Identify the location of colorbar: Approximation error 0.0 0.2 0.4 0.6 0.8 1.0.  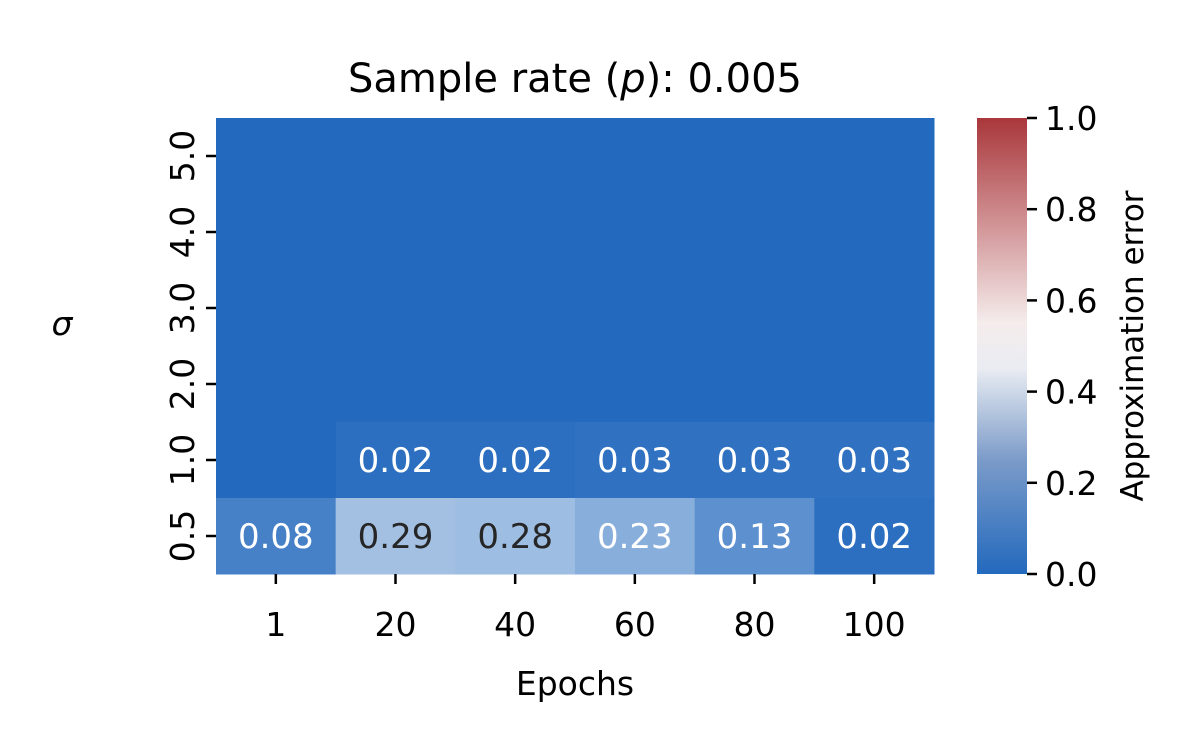
(1064, 346).